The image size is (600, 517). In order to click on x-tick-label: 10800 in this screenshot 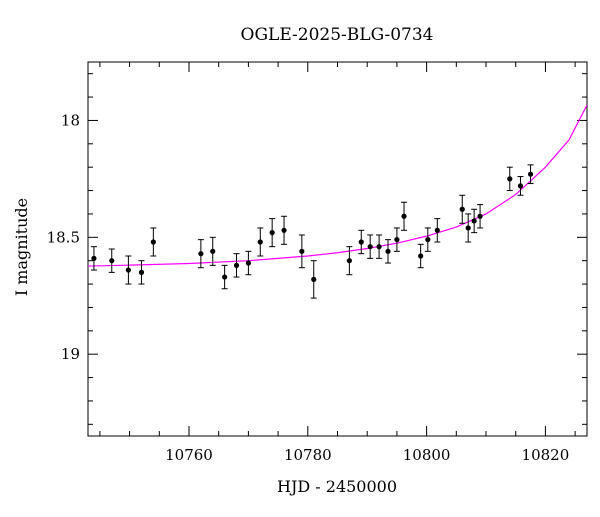, I will do `click(427, 455)`.